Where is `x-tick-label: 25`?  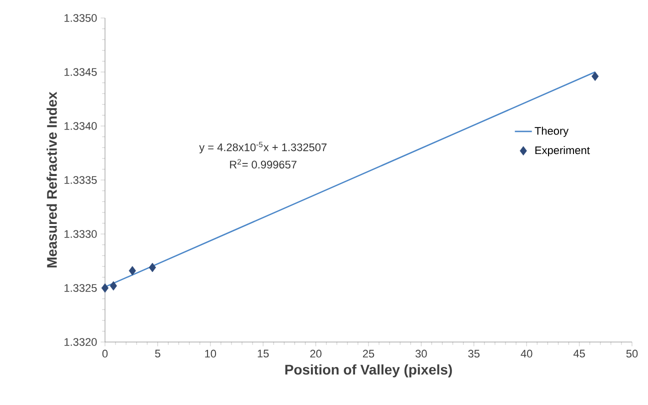
x-tick-label: 25 is located at coordinates (368, 354).